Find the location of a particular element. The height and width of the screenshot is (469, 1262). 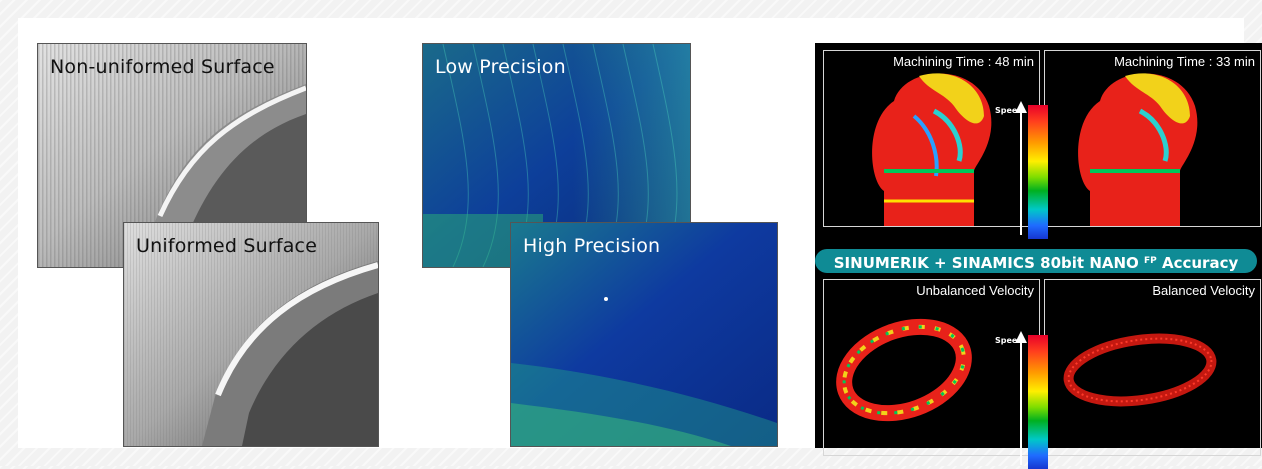

machining-48min-view: Machining Time : 48 min is located at coordinates (931, 138).